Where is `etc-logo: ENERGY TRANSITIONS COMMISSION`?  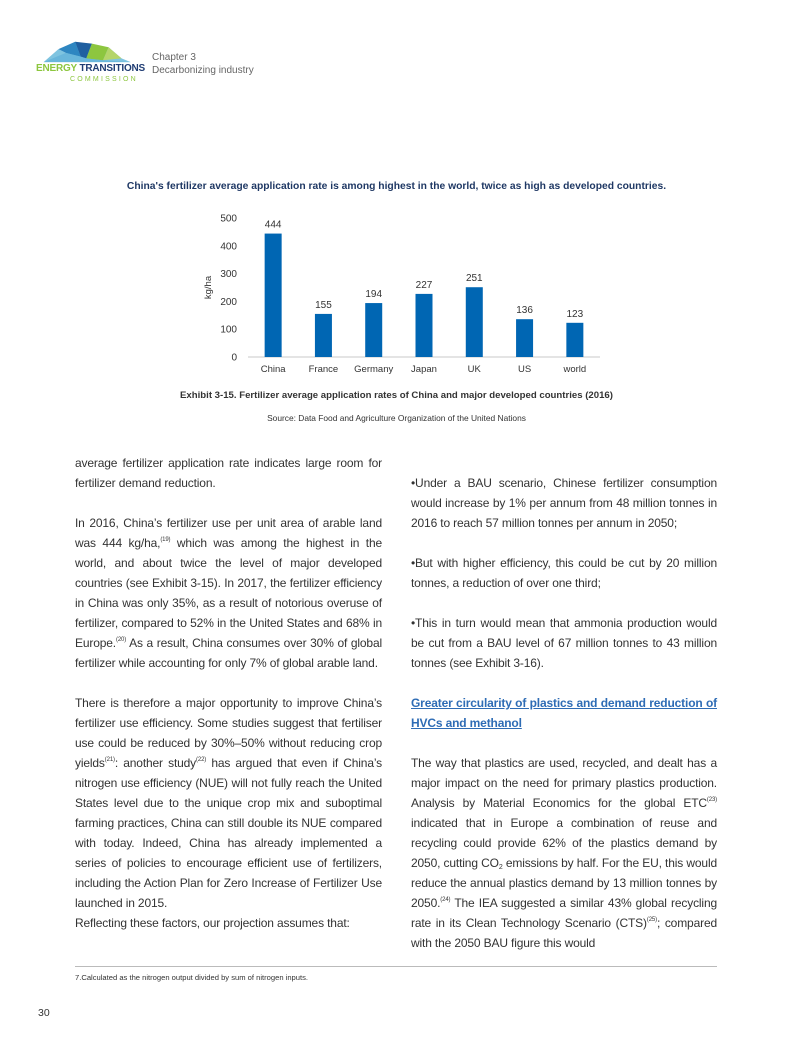 etc-logo: ENERGY TRANSITIONS COMMISSION is located at coordinates (91, 61).